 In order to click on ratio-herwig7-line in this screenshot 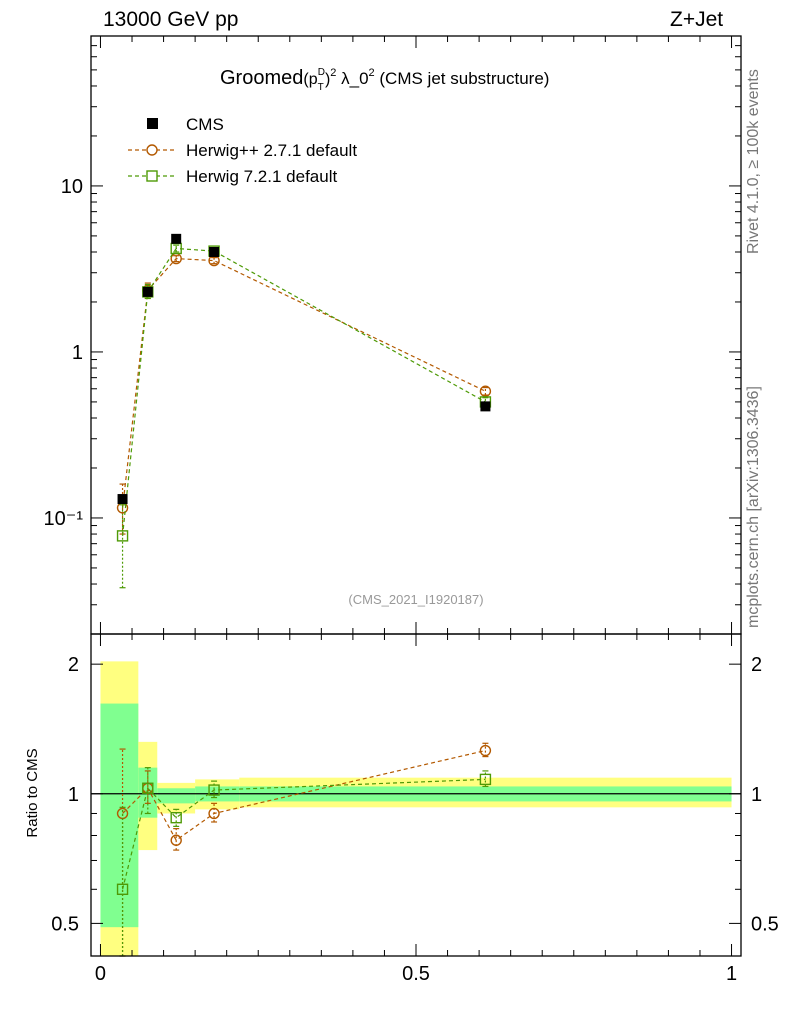, I will do `click(303, 834)`.